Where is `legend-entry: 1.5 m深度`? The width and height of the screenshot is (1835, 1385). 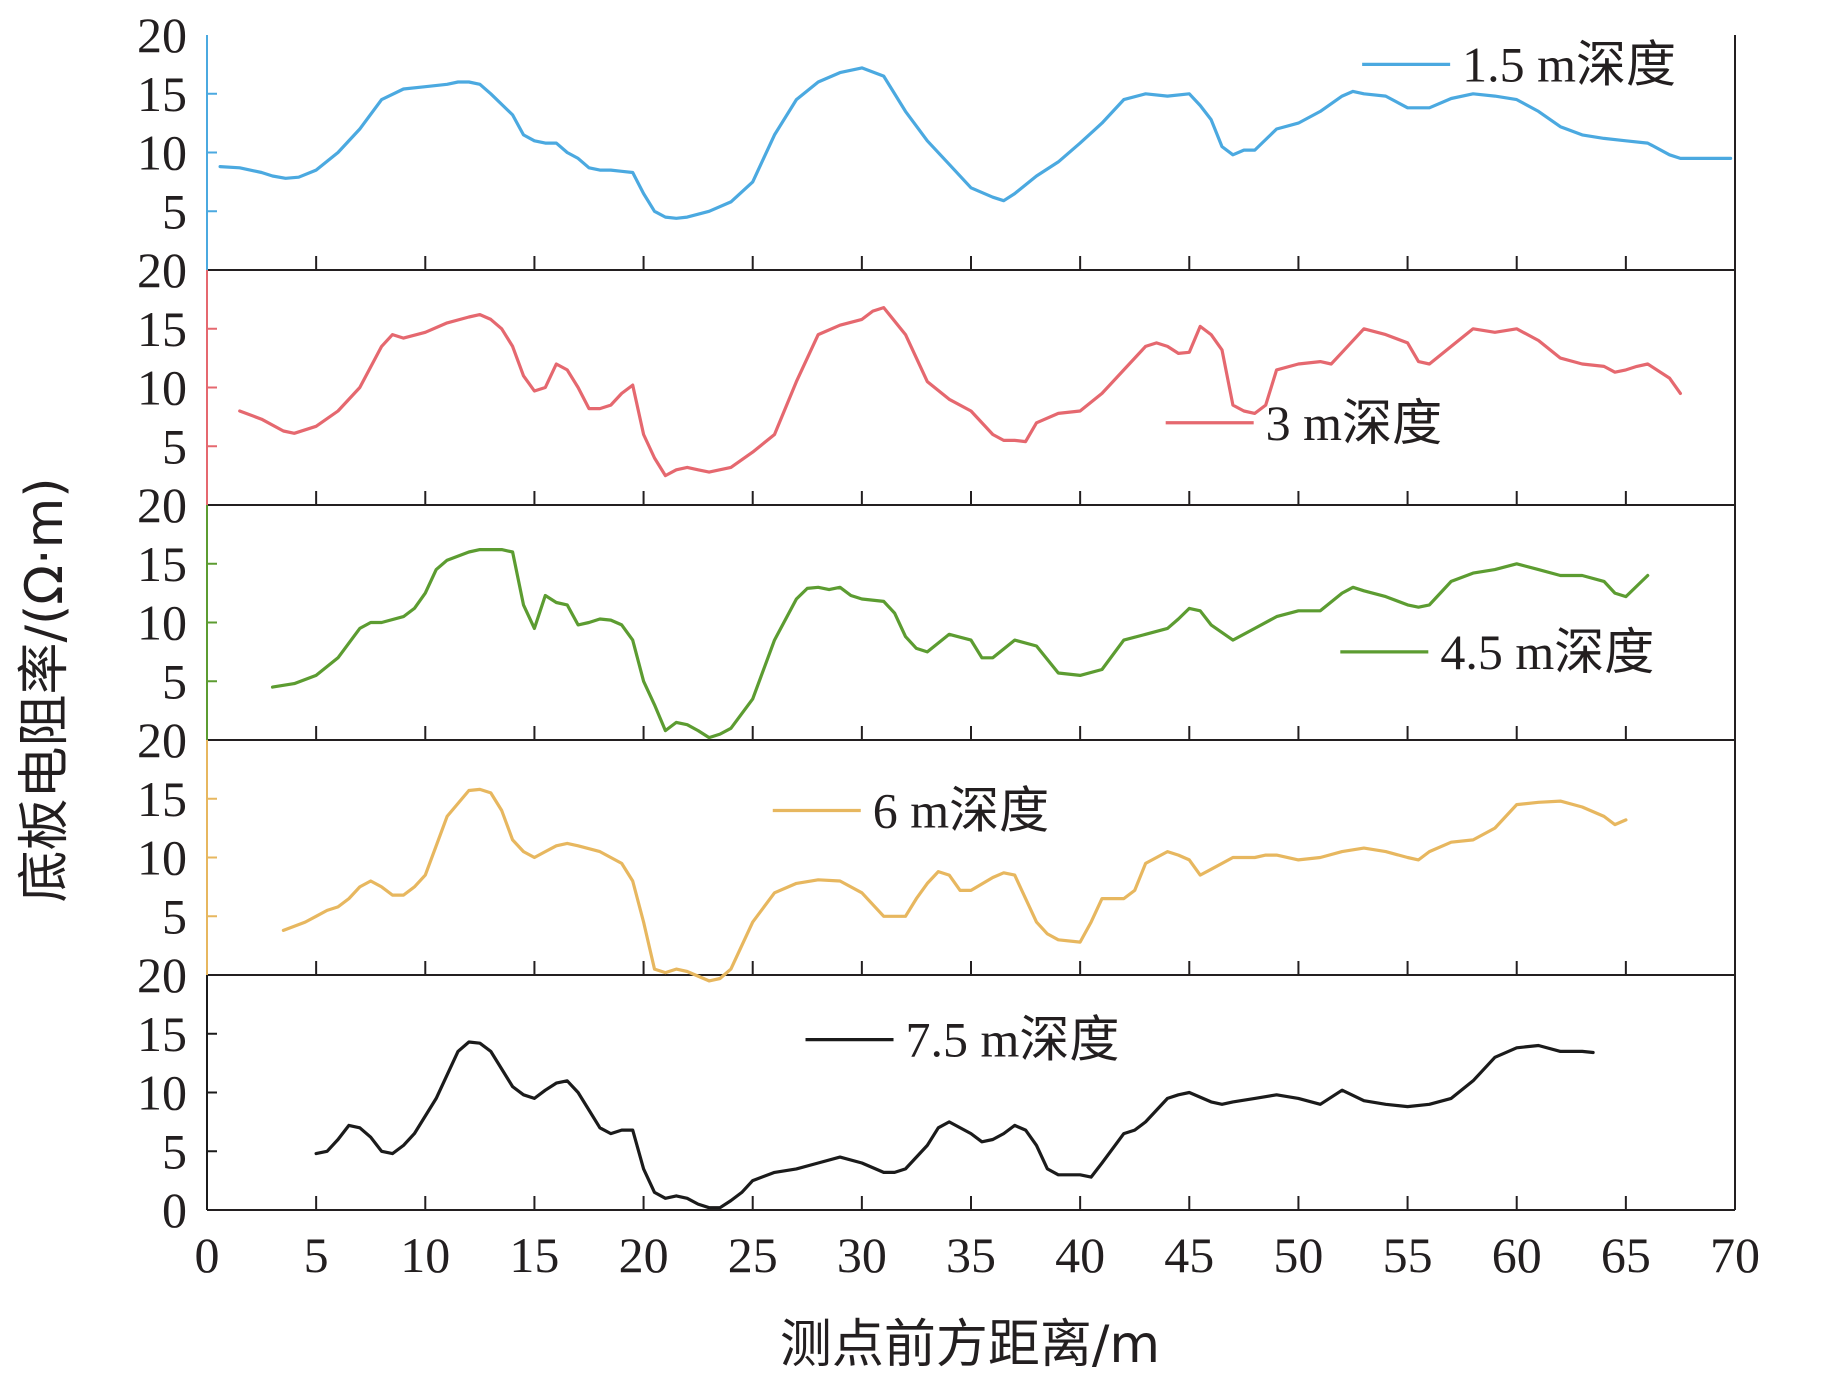
legend-entry: 1.5 m深度 is located at coordinates (1519, 64).